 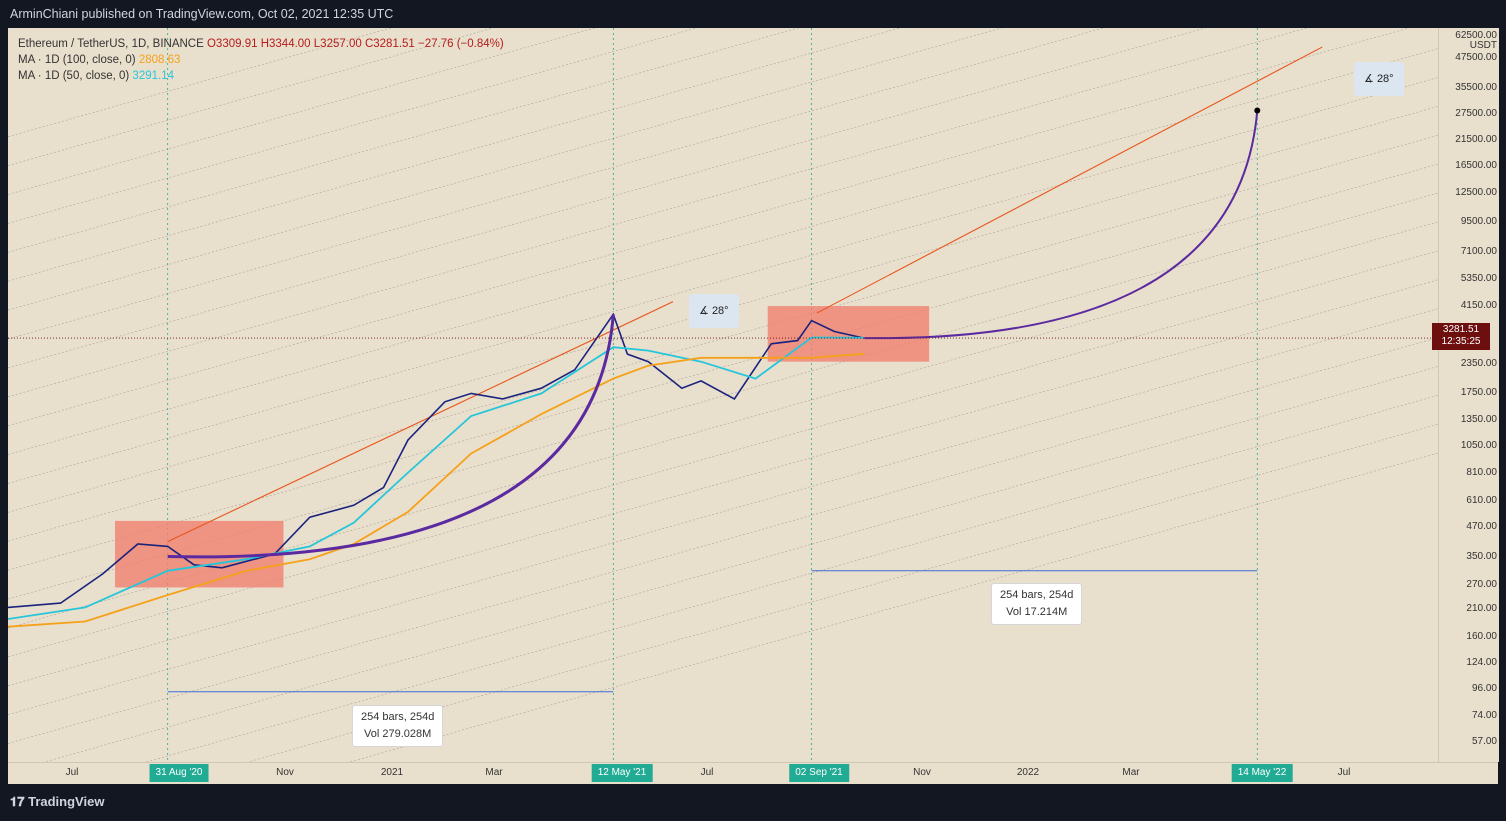 What do you see at coordinates (1476, 113) in the screenshot?
I see `price-tick: 27500.00` at bounding box center [1476, 113].